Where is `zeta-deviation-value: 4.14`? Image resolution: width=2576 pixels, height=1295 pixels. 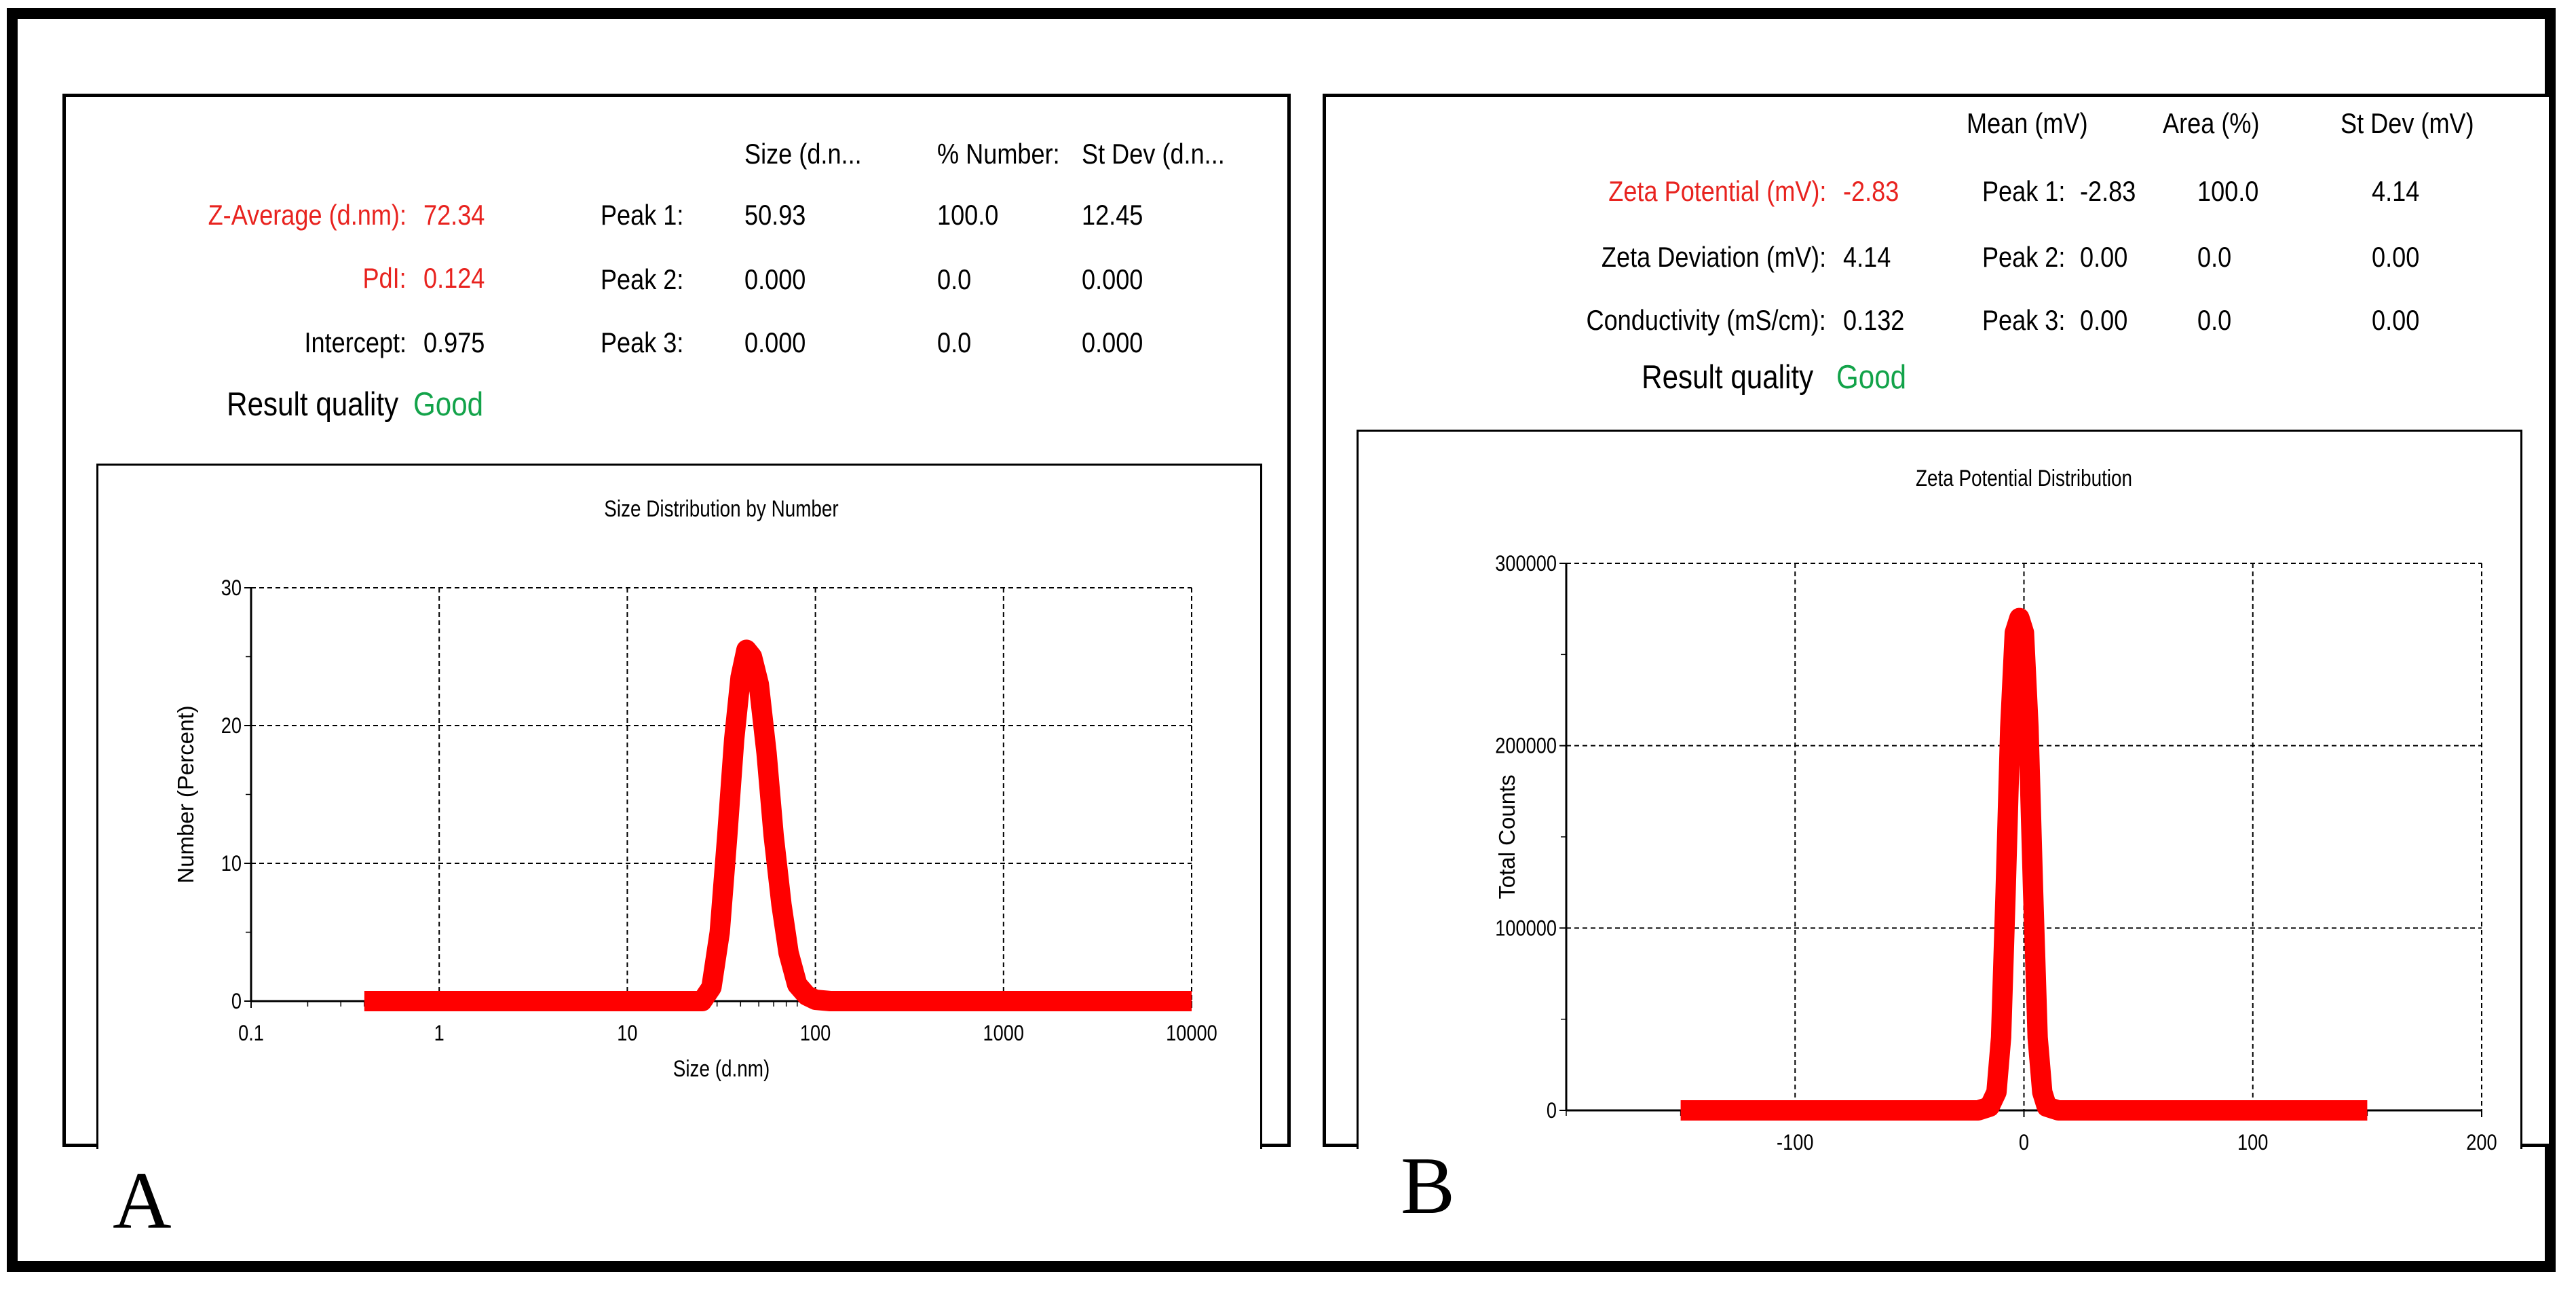 zeta-deviation-value: 4.14 is located at coordinates (1867, 257).